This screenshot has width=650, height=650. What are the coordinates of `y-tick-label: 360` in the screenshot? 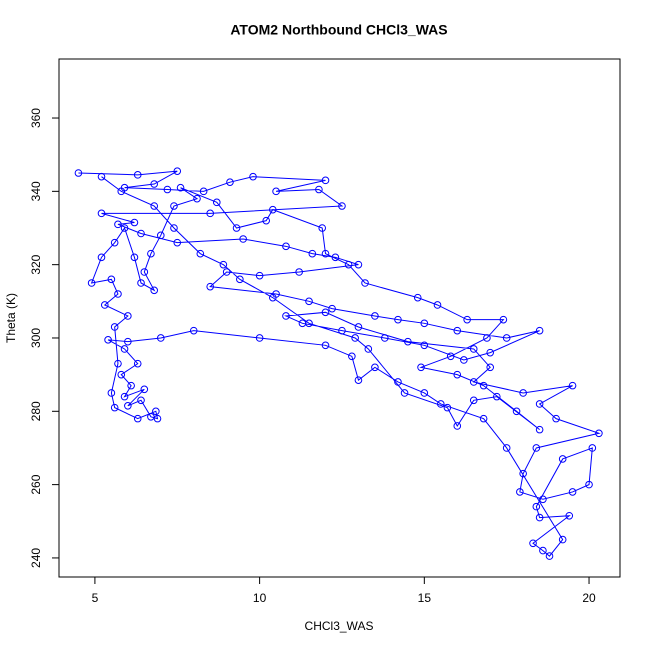 It's located at (36, 118).